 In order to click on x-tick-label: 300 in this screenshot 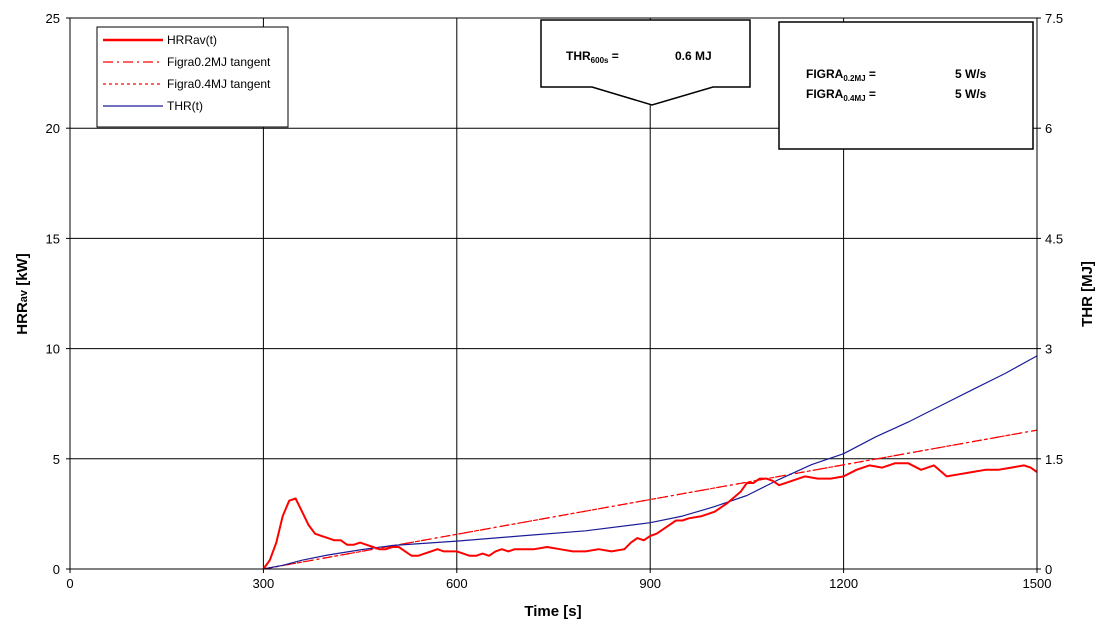, I will do `click(264, 583)`.